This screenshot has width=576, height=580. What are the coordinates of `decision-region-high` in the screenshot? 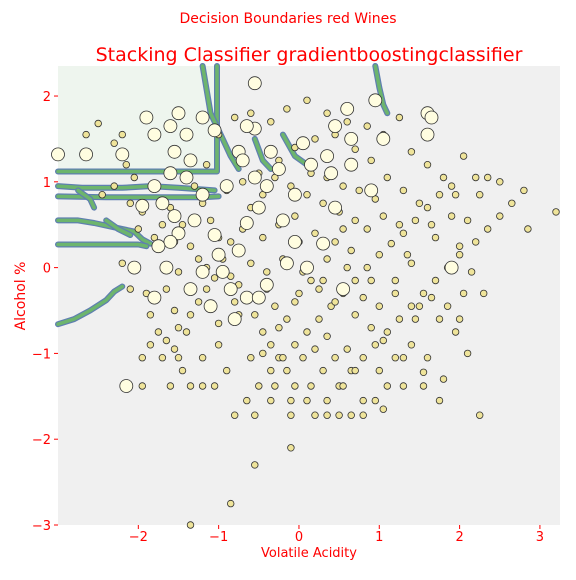 It's located at (138, 117).